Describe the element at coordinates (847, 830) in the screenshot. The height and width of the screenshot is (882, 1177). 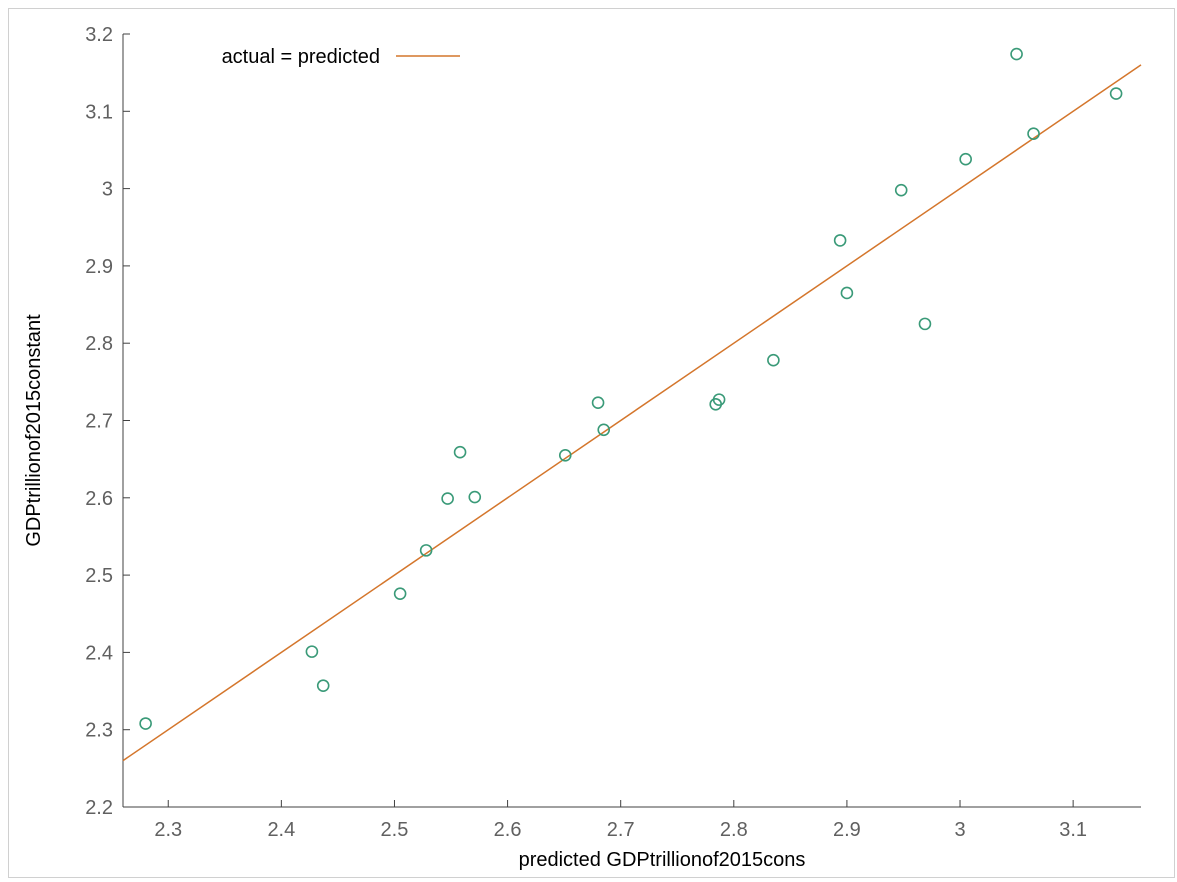
I see `x-tick-label: 2.9` at that location.